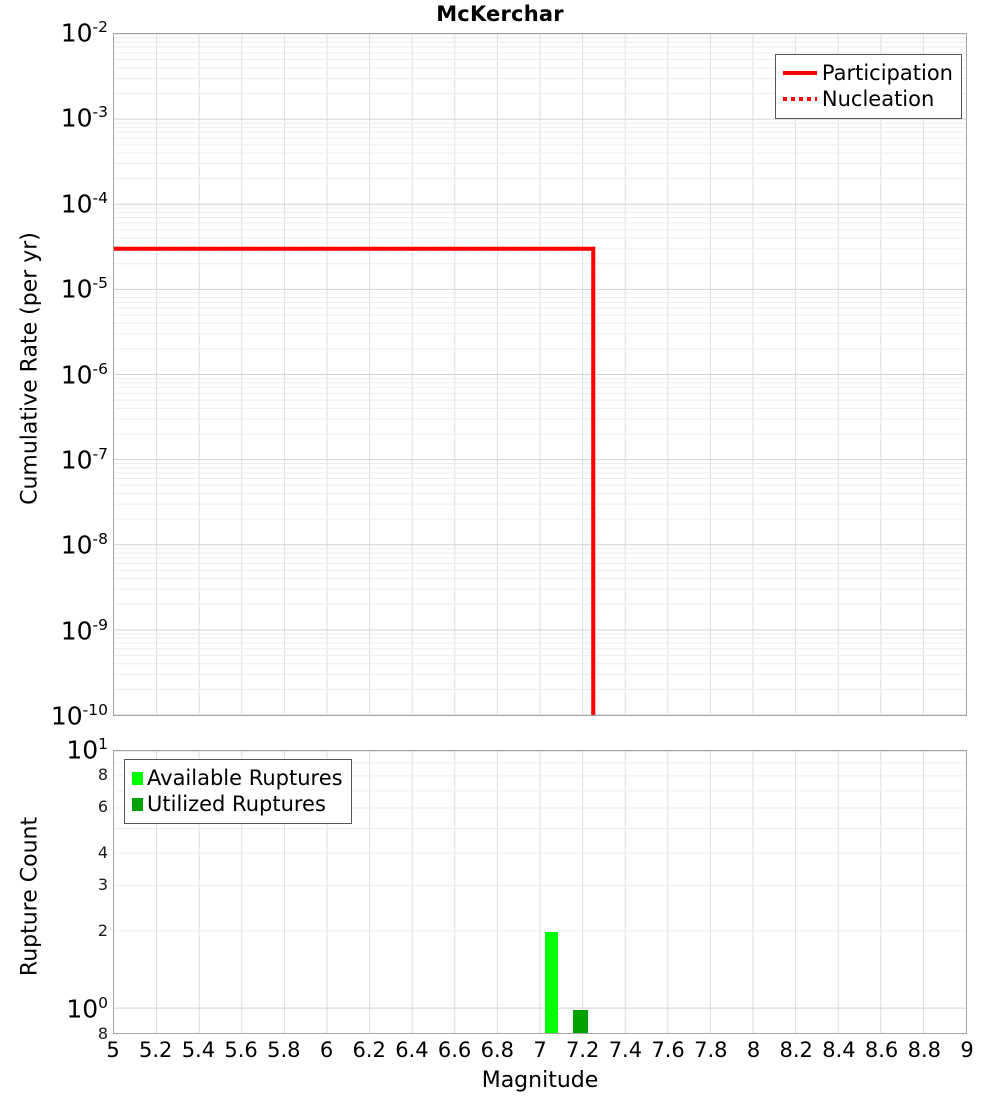 The height and width of the screenshot is (1100, 1000). What do you see at coordinates (241, 1050) in the screenshot?
I see `x-tick-label: 5.6` at bounding box center [241, 1050].